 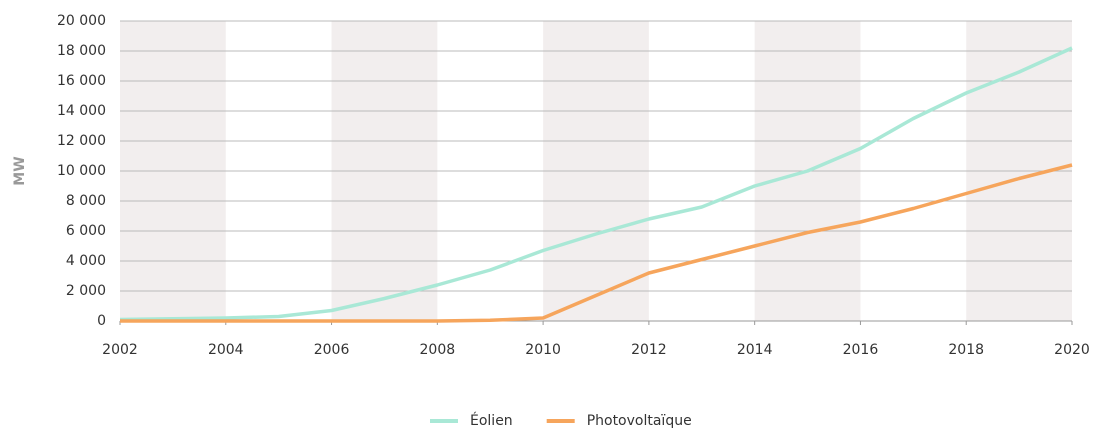 What do you see at coordinates (81, 51) in the screenshot?
I see `y-tick-label: 18 000` at bounding box center [81, 51].